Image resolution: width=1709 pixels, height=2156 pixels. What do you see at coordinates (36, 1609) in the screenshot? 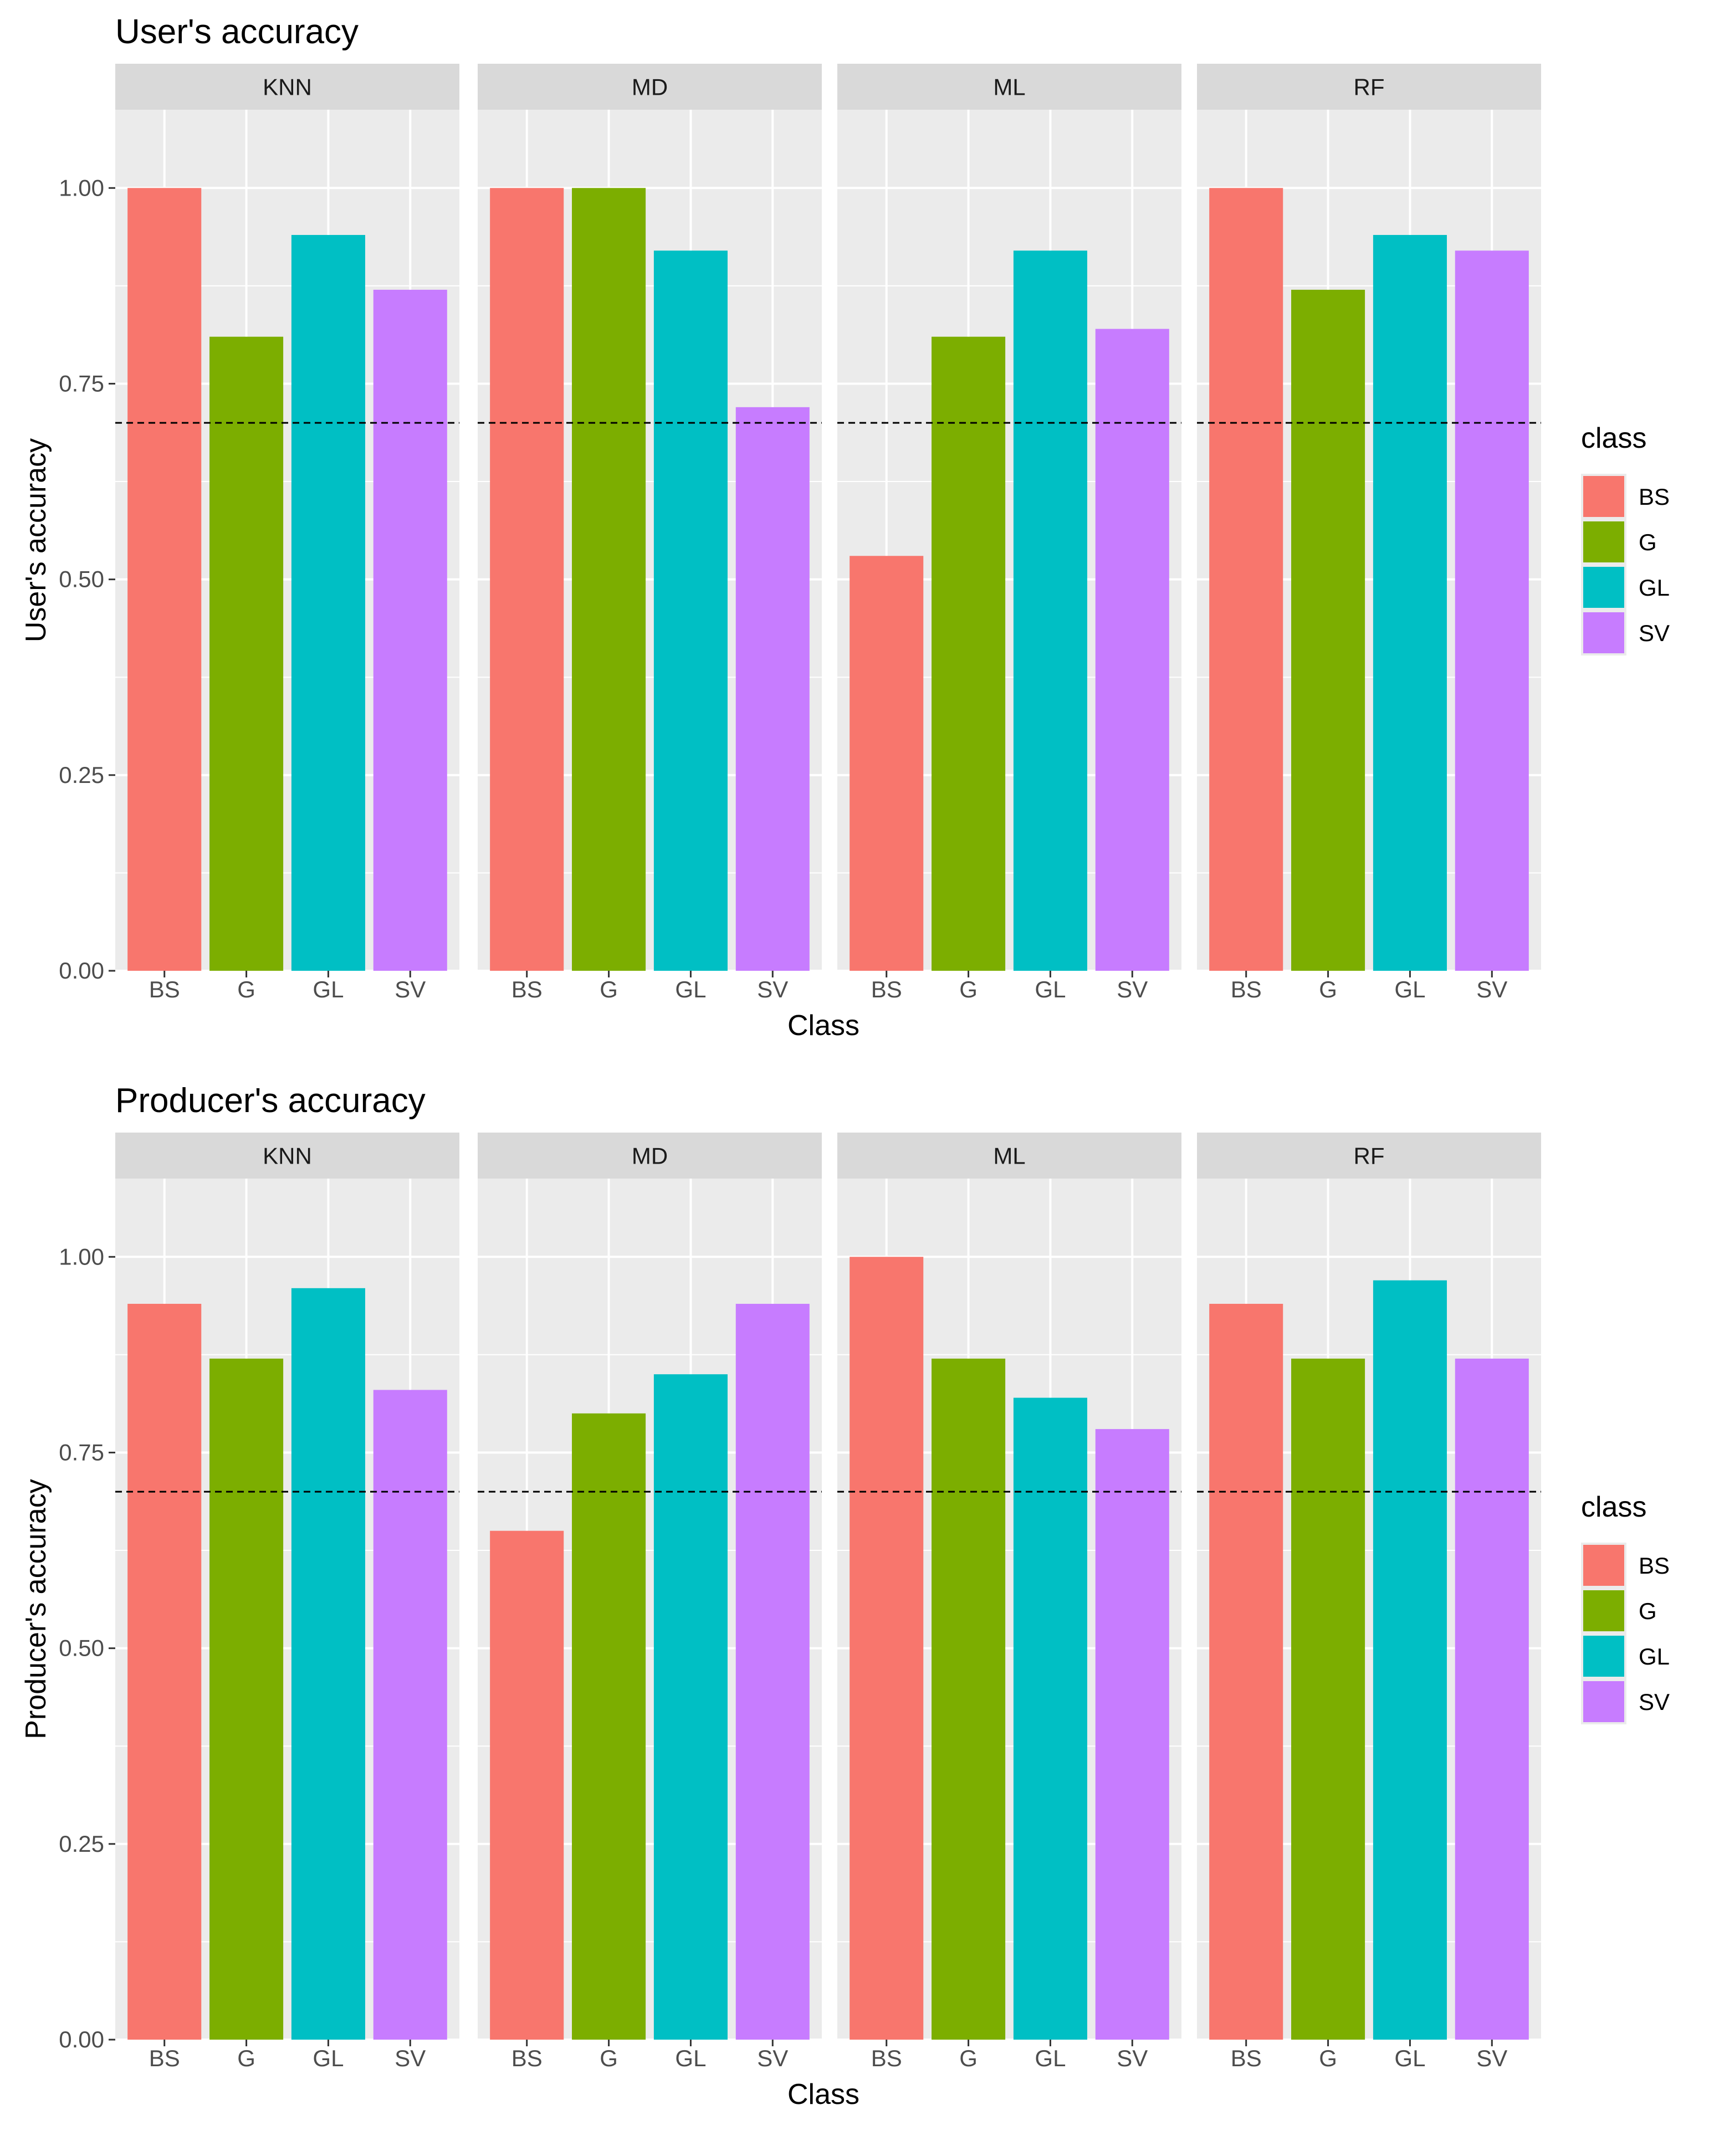
I see `y-axis-label: Producer's accuracy` at bounding box center [36, 1609].